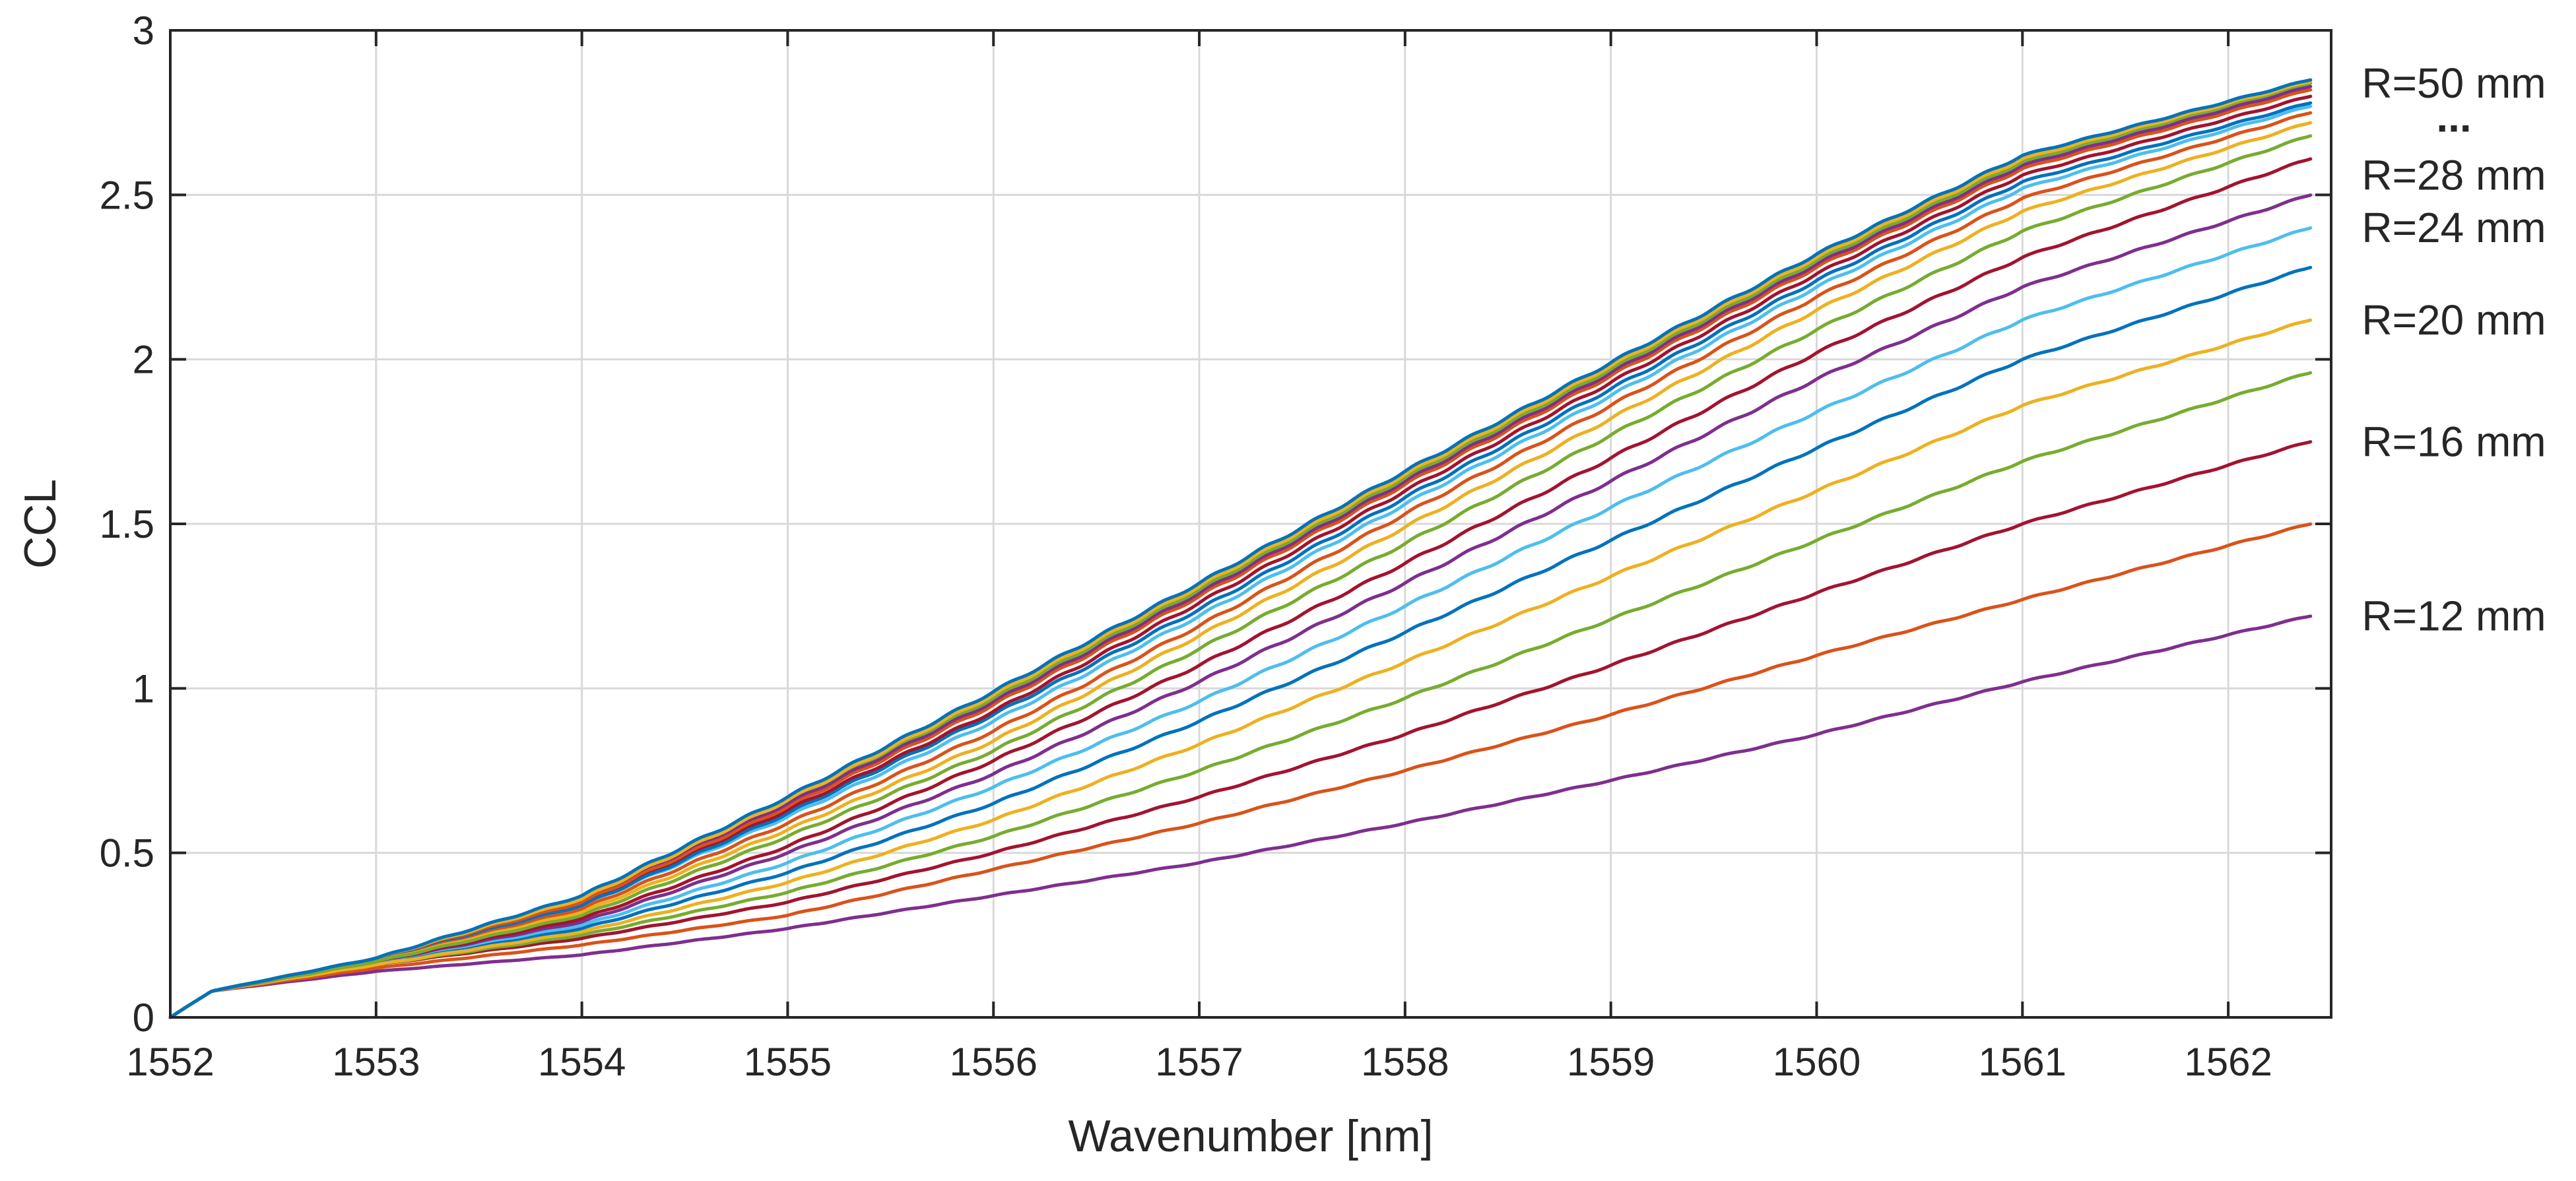  Describe the element at coordinates (2022, 1062) in the screenshot. I see `x-tick-label: 1561` at that location.